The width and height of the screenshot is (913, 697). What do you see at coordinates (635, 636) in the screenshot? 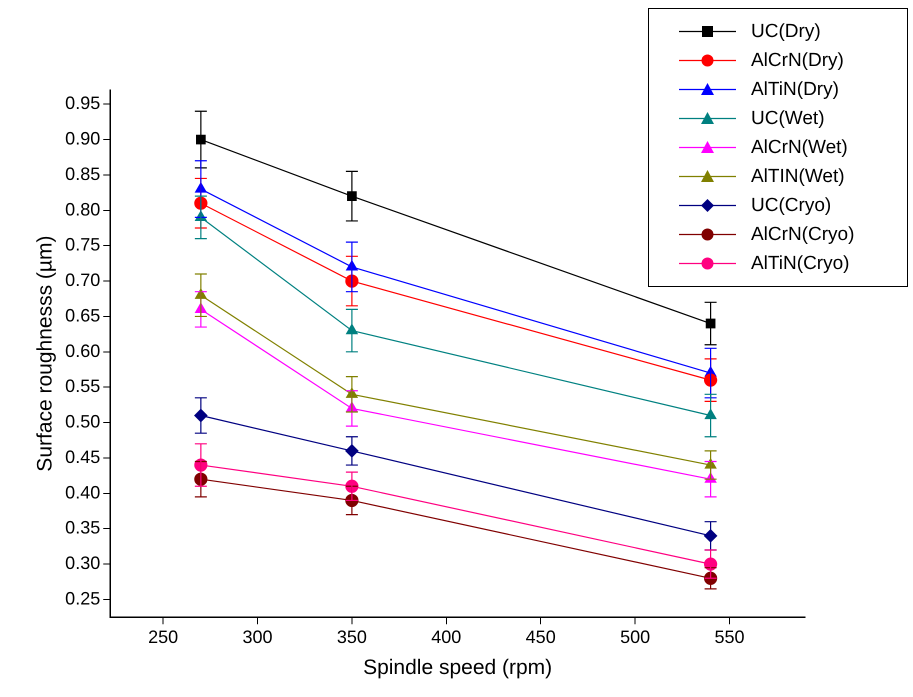
I see `x-tick-label: 500` at bounding box center [635, 636].